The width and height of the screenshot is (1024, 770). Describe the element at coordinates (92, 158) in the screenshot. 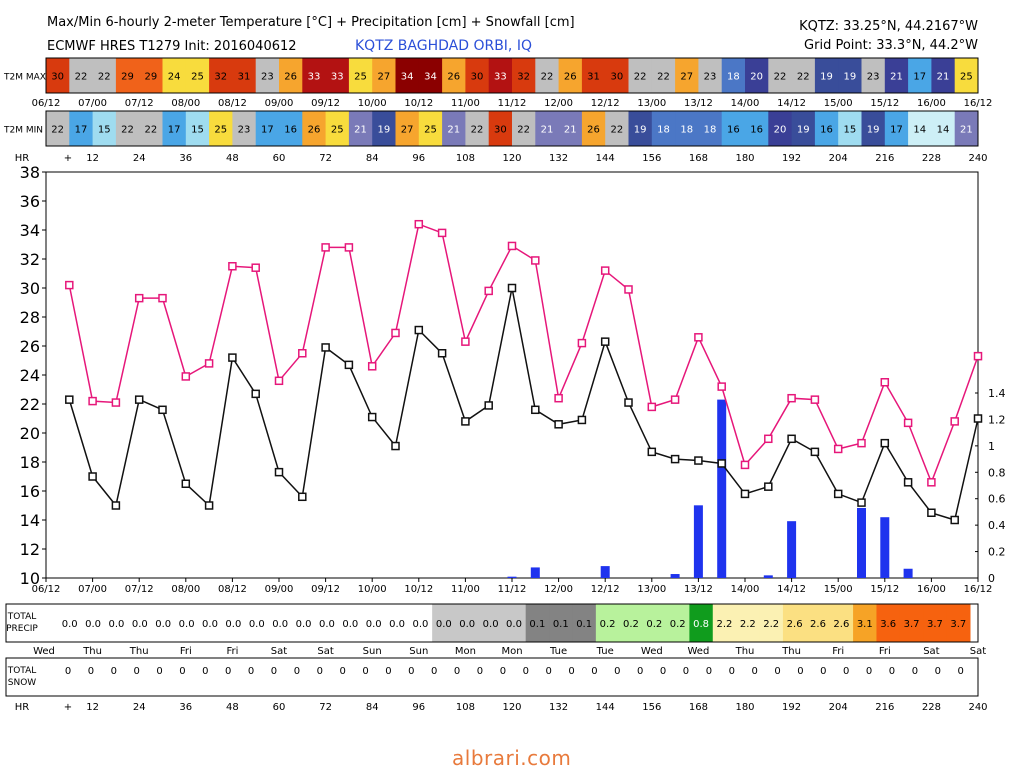

I see `hour-label: 12` at that location.